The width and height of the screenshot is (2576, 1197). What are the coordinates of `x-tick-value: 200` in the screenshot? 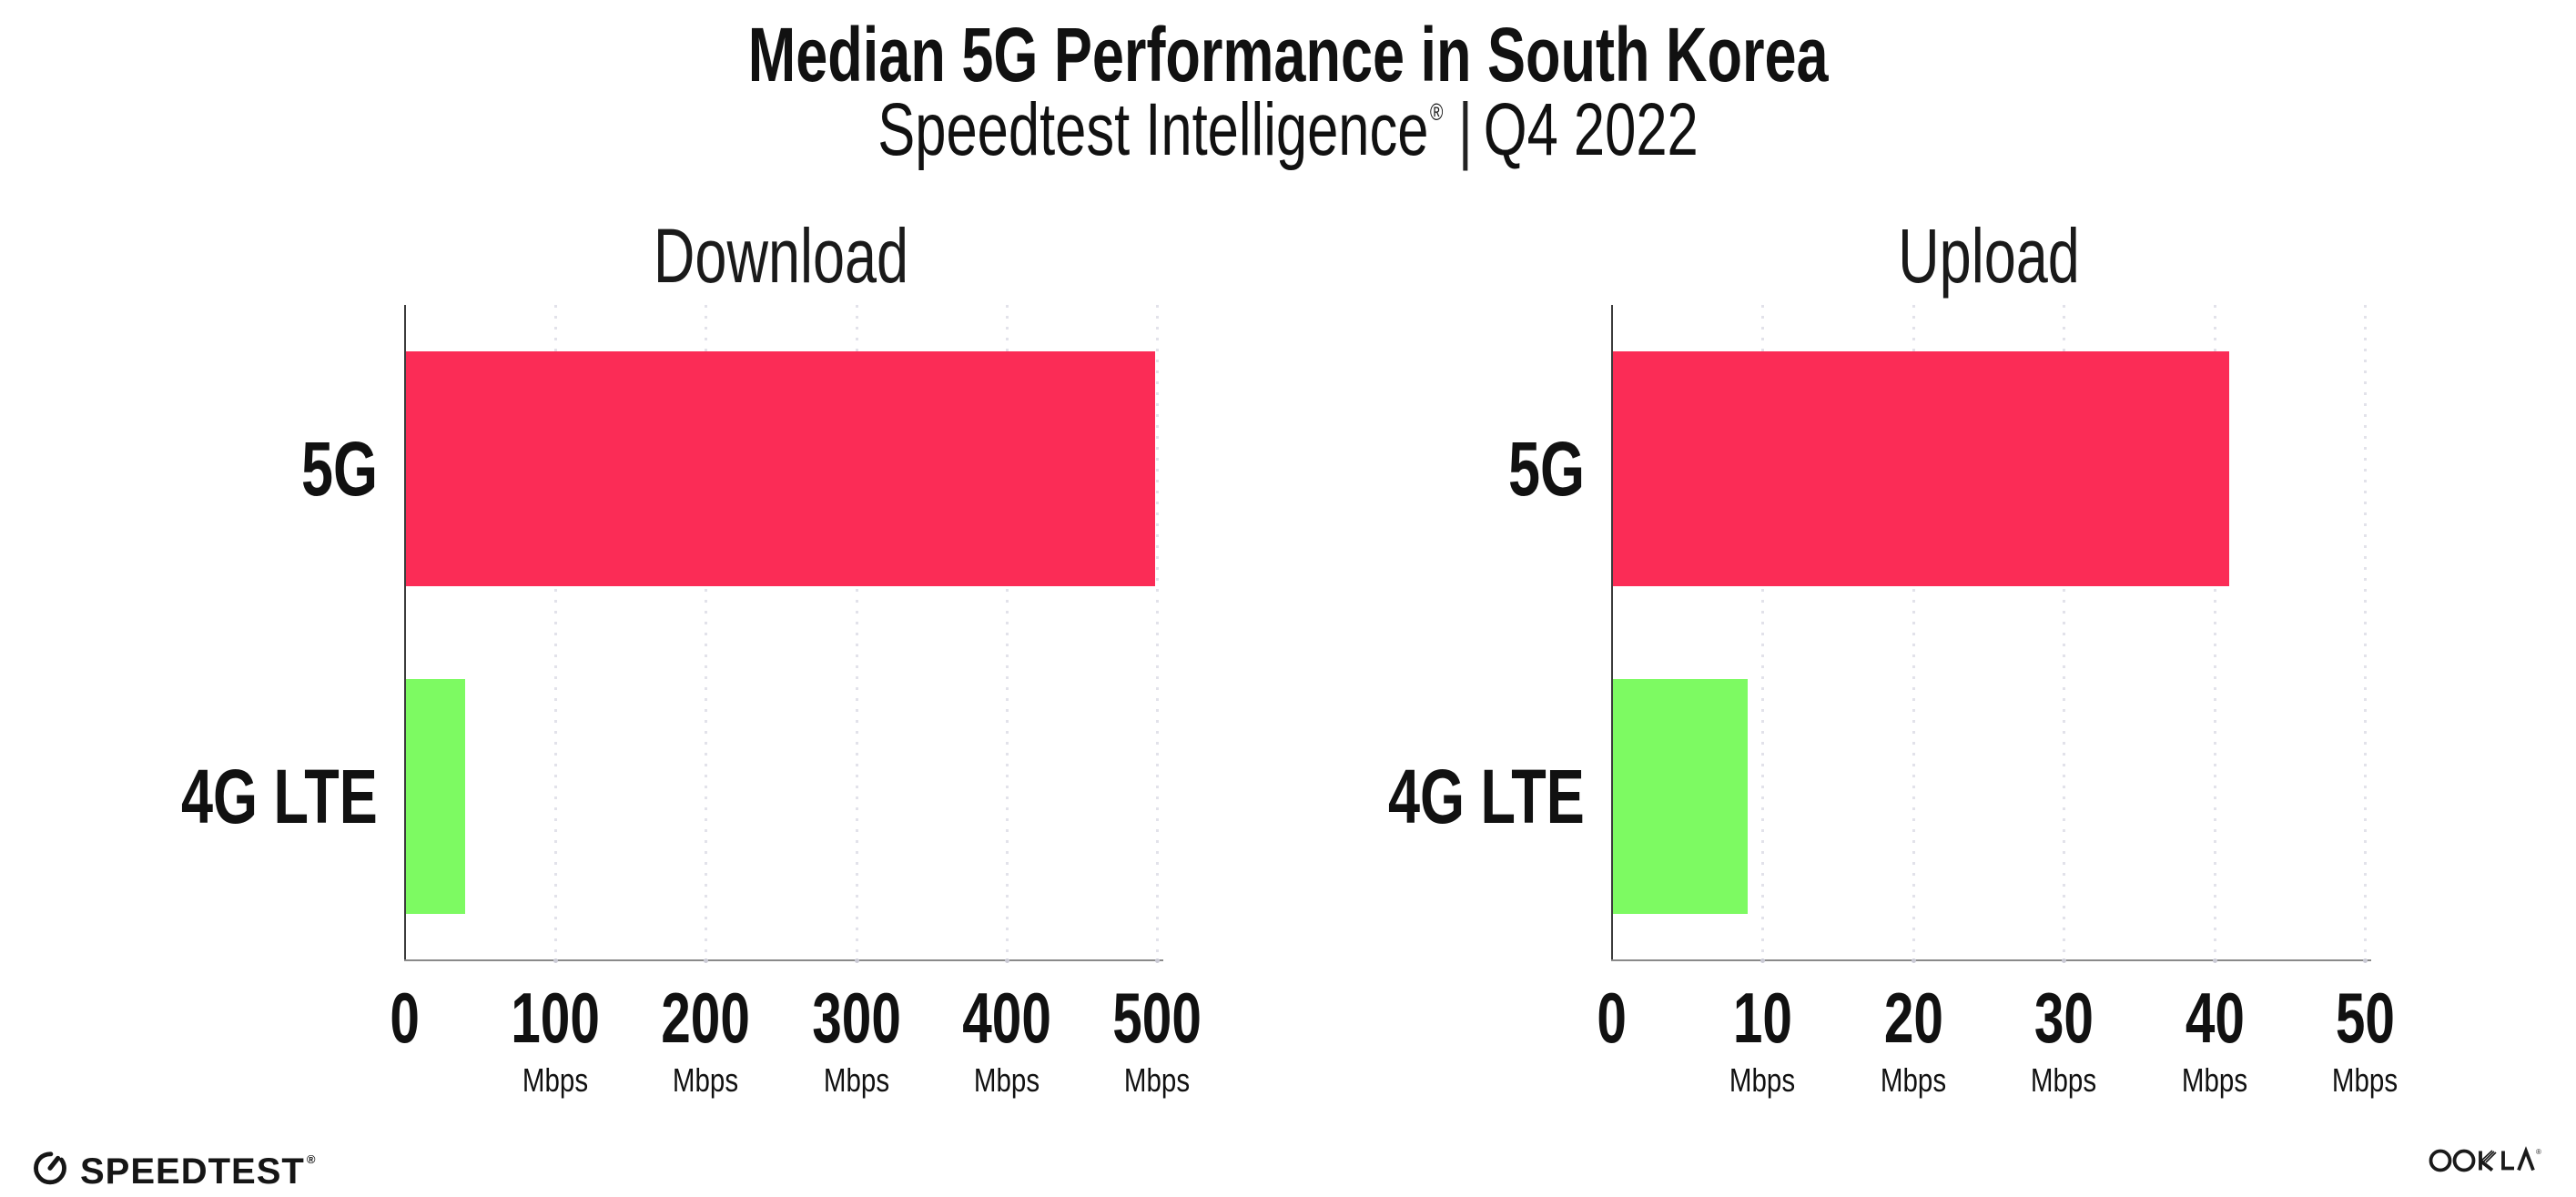 It's located at (705, 1018).